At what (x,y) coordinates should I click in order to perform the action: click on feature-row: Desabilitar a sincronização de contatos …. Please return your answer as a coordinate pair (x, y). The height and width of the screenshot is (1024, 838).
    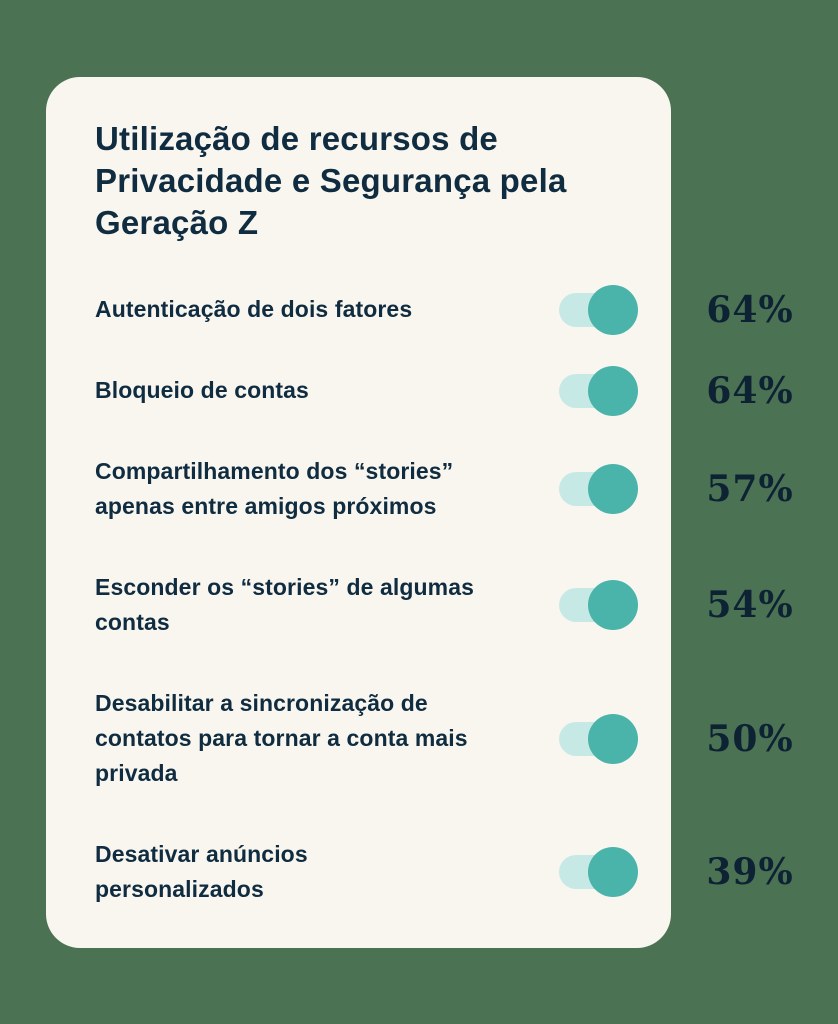
    Looking at the image, I should click on (457, 738).